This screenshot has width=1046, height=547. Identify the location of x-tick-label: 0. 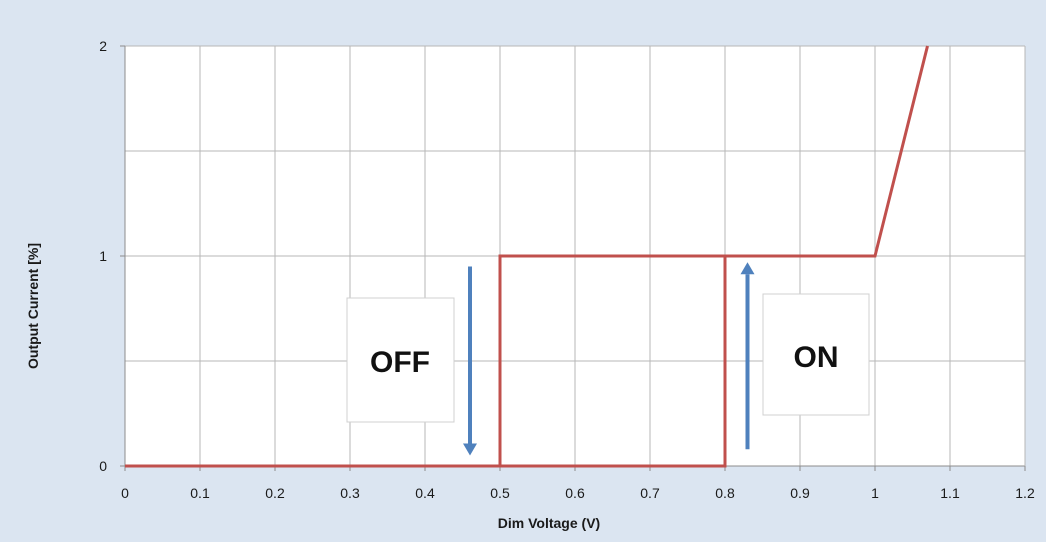
(125, 493).